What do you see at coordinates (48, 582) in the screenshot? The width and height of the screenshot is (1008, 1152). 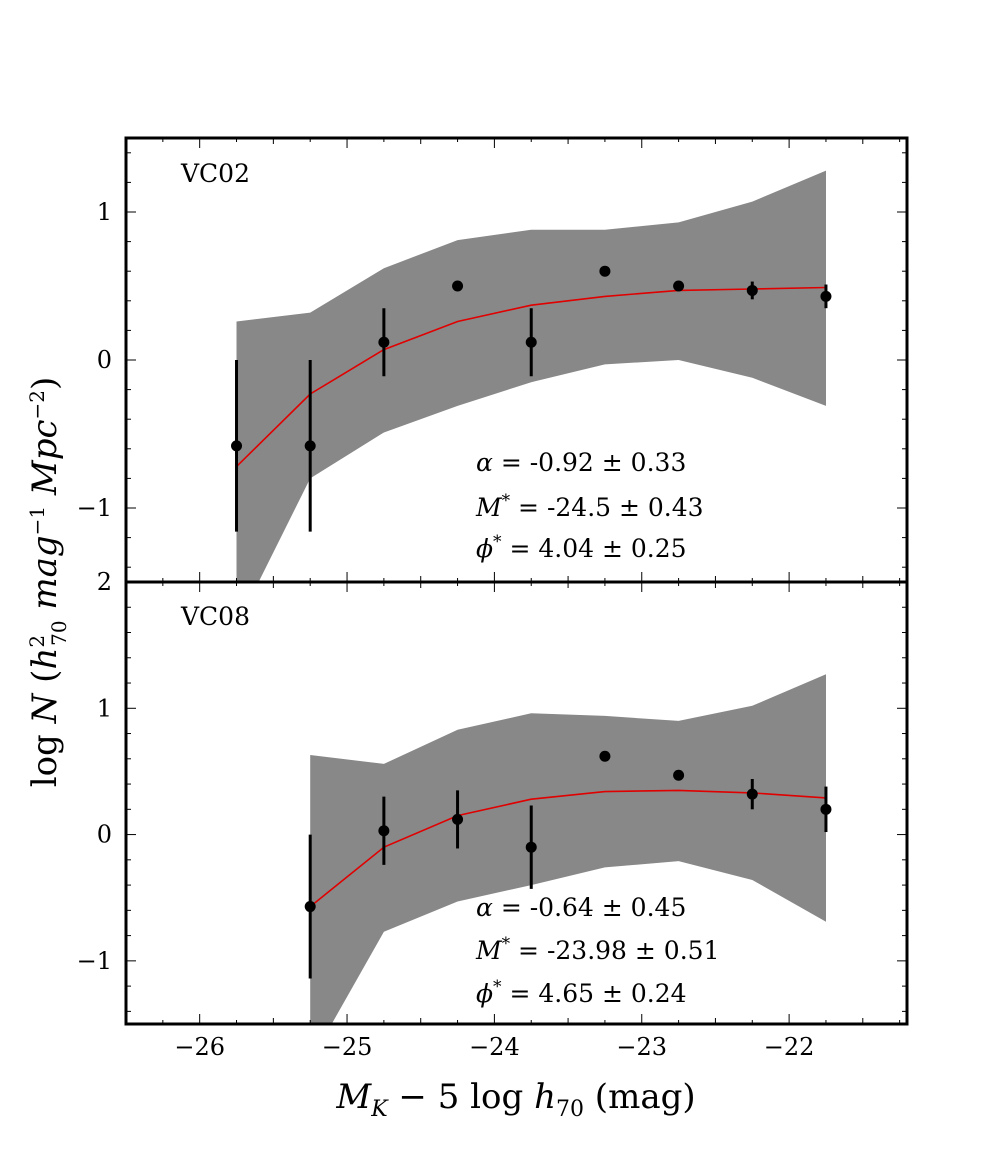 I see `y-axis-title: log N (h270 mag−1 Mpc−2)` at bounding box center [48, 582].